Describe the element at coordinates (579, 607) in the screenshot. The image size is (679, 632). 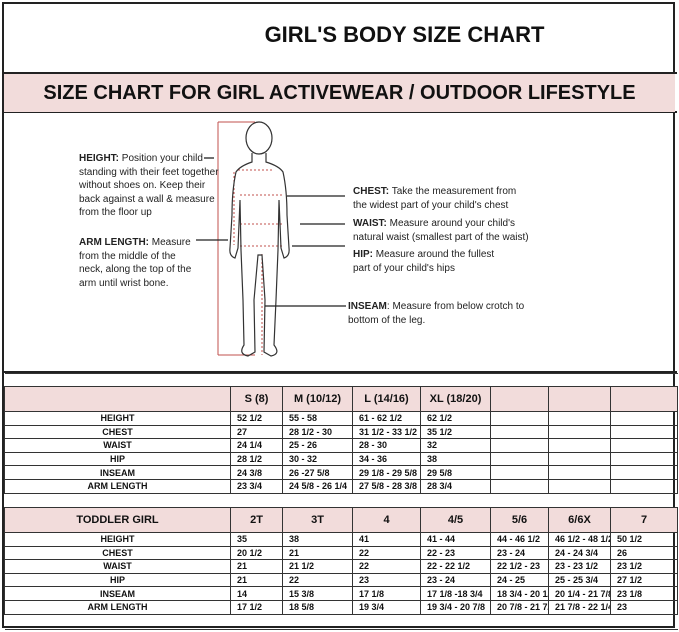
I see `measure-value: 21 7/8 - 22 1/4` at that location.